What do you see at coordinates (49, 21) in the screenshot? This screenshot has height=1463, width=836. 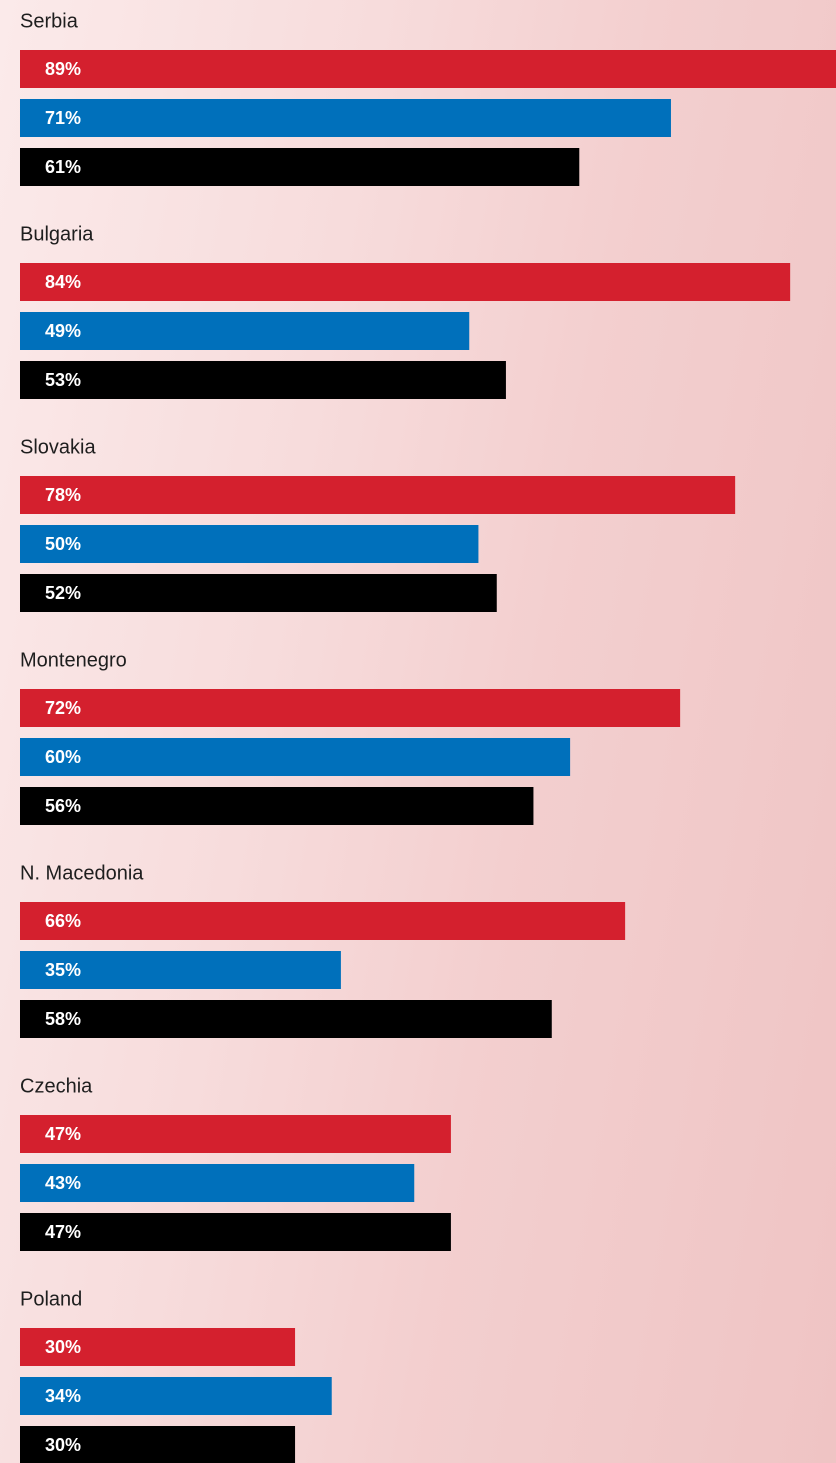 I see `category-label: Serbia` at bounding box center [49, 21].